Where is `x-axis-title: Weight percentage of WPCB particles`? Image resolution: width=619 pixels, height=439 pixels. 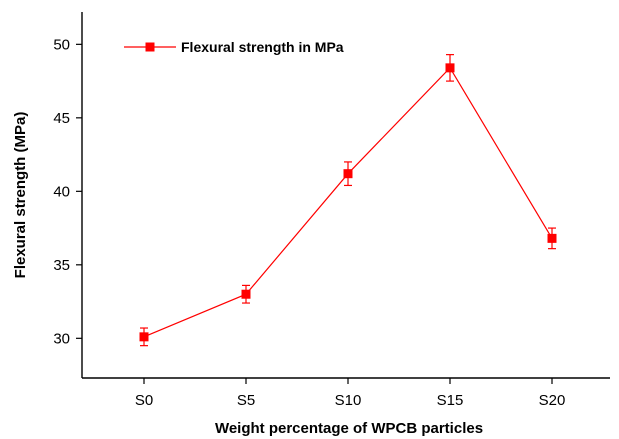 x-axis-title: Weight percentage of WPCB particles is located at coordinates (349, 428).